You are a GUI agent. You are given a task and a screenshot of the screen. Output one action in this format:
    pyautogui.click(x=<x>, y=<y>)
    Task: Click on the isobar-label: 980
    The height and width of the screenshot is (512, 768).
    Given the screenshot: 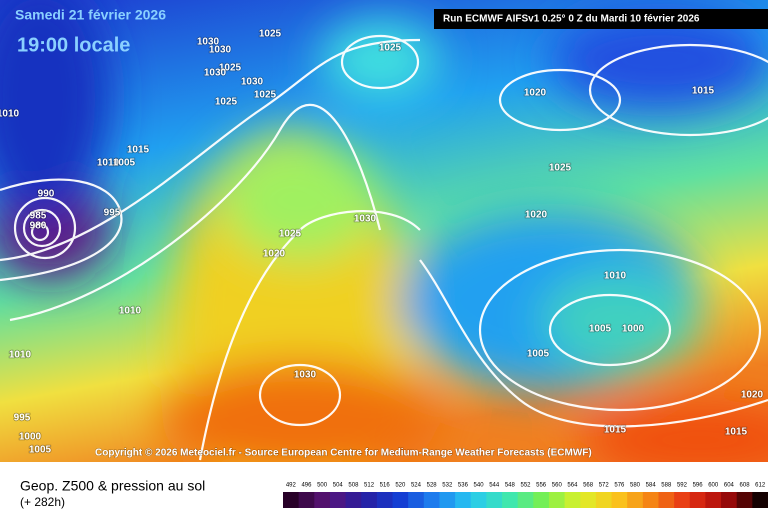 What is the action you would take?
    pyautogui.click(x=38, y=226)
    